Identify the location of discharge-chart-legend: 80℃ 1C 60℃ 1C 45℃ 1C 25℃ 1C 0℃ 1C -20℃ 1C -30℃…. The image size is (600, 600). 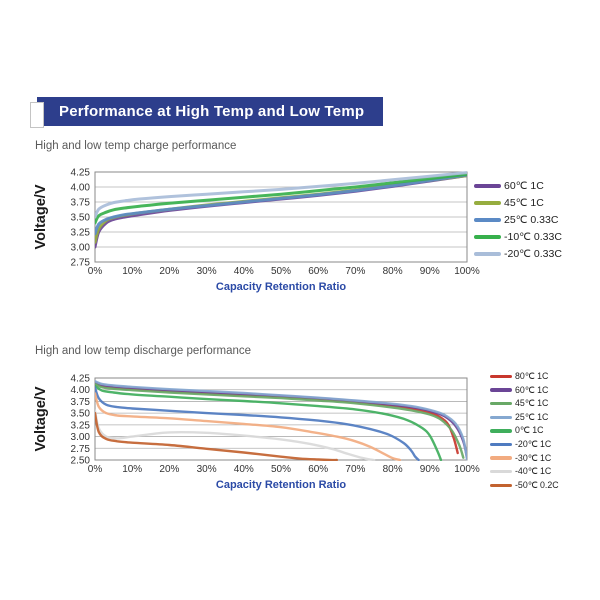
(524, 431).